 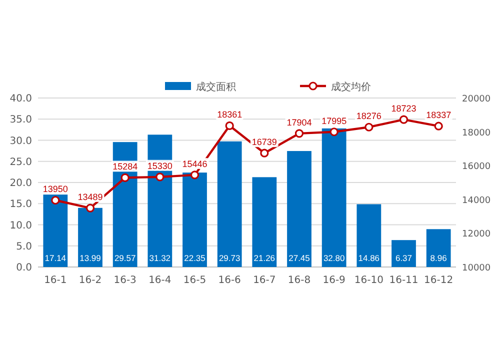 What do you see at coordinates (229, 115) in the screenshot?
I see `data-label: 18361` at bounding box center [229, 115].